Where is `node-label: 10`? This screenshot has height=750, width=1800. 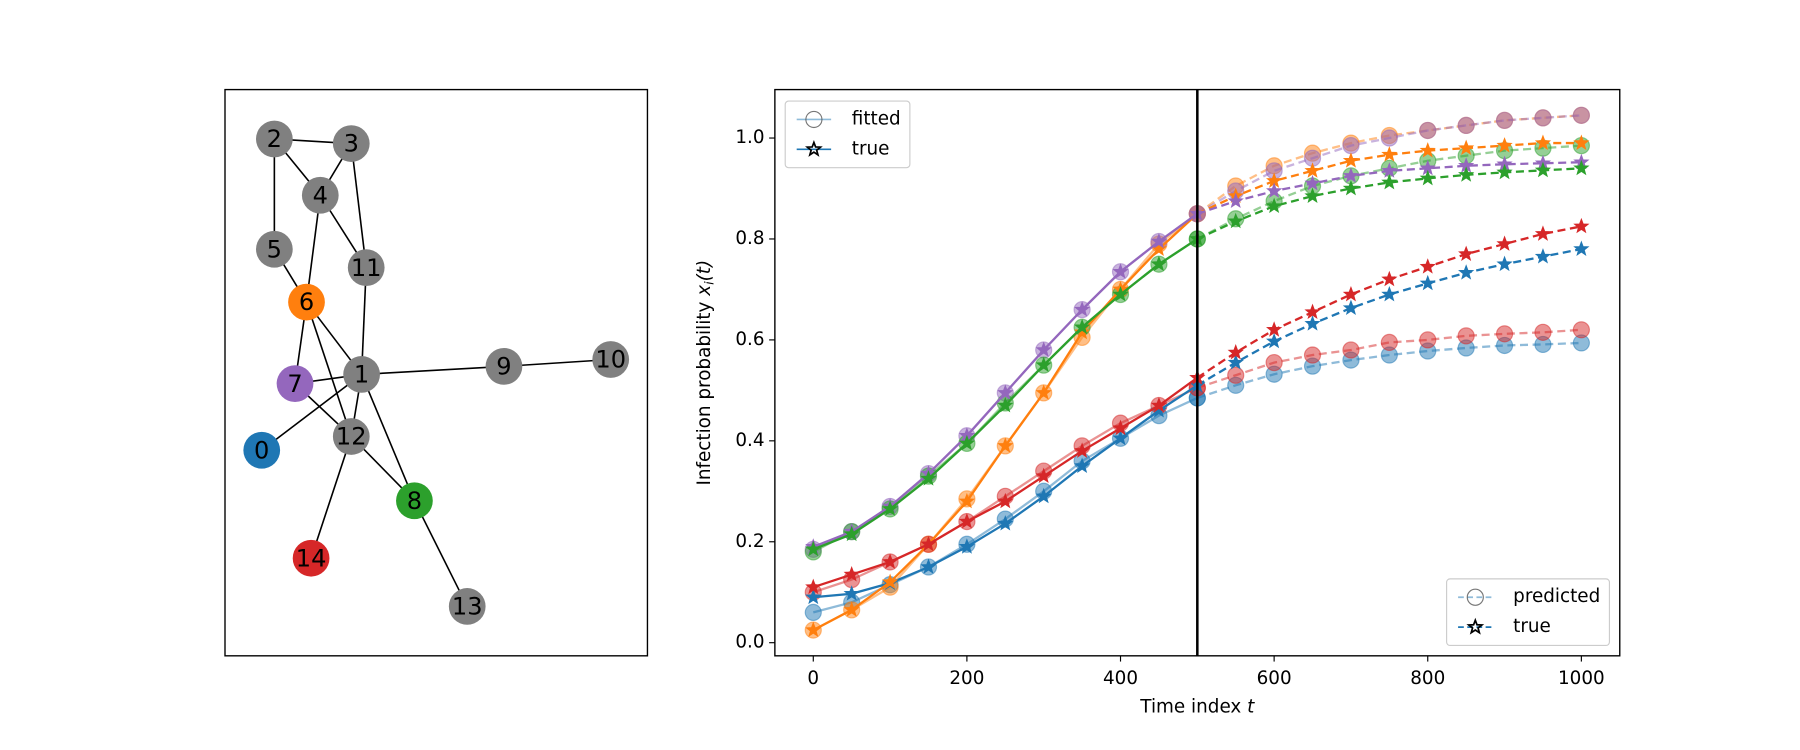 node-label: 10 is located at coordinates (610, 360).